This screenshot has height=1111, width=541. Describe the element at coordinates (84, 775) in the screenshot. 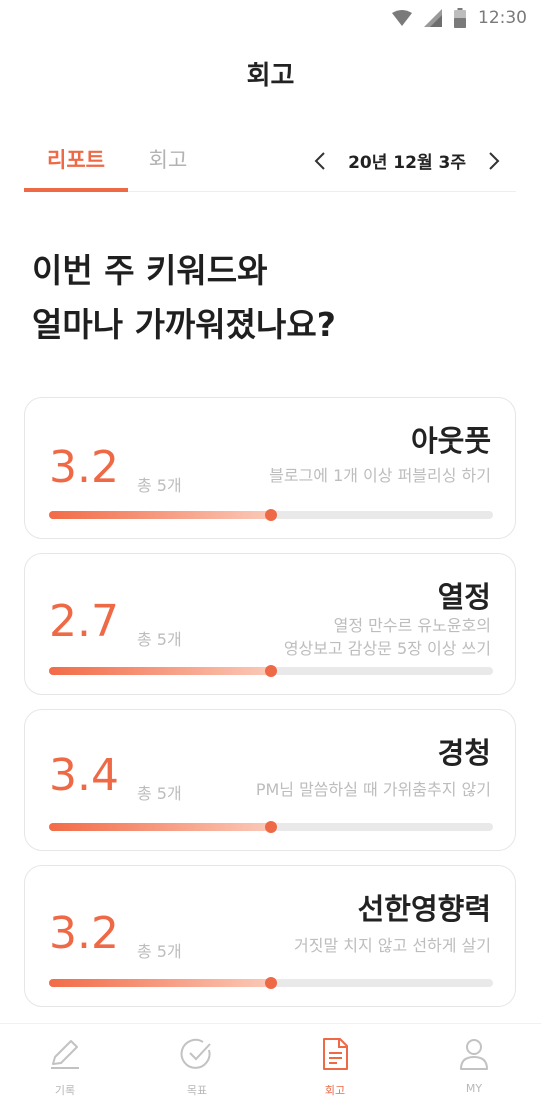

I see `keyword-score: 3.4` at that location.